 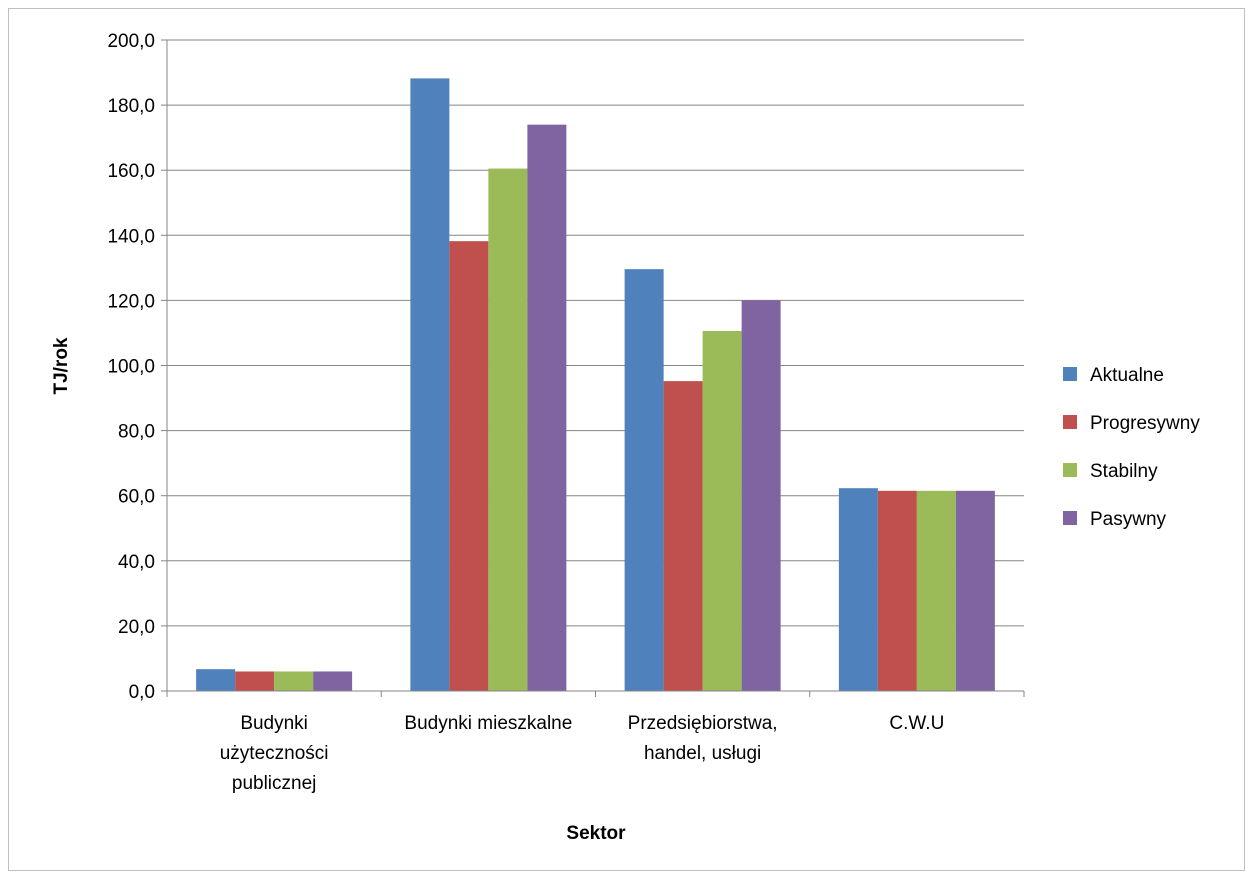 I want to click on y-tick-label: 80,0, so click(x=136, y=432).